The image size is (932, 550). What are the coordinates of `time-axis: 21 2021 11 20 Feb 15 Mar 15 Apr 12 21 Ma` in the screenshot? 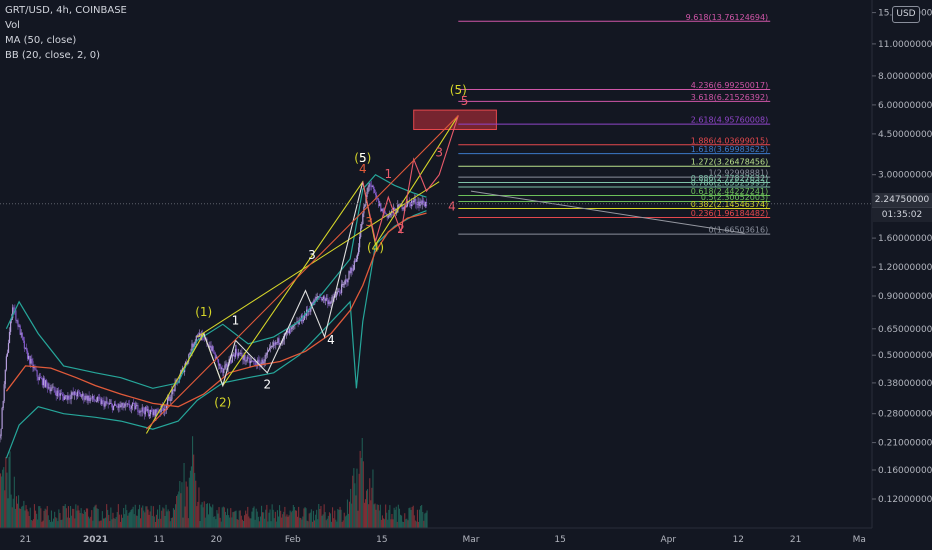 It's located at (443, 540).